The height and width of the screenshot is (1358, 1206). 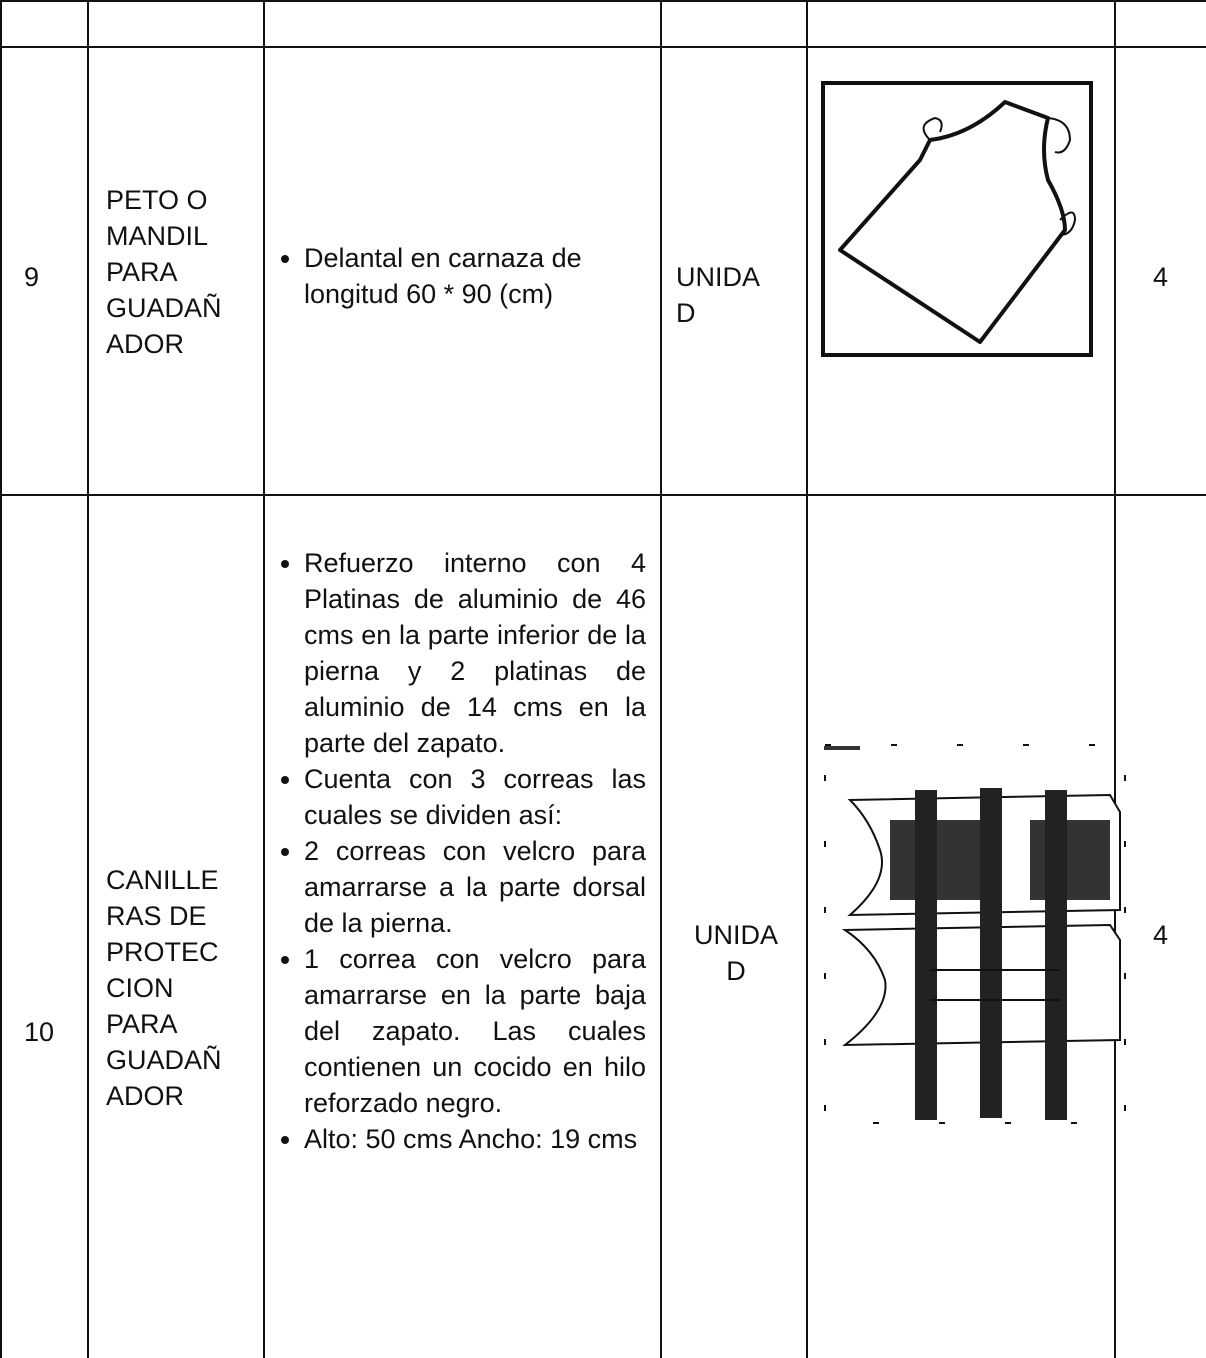 What do you see at coordinates (162, 952) in the screenshot?
I see `item-line: PROTEC` at bounding box center [162, 952].